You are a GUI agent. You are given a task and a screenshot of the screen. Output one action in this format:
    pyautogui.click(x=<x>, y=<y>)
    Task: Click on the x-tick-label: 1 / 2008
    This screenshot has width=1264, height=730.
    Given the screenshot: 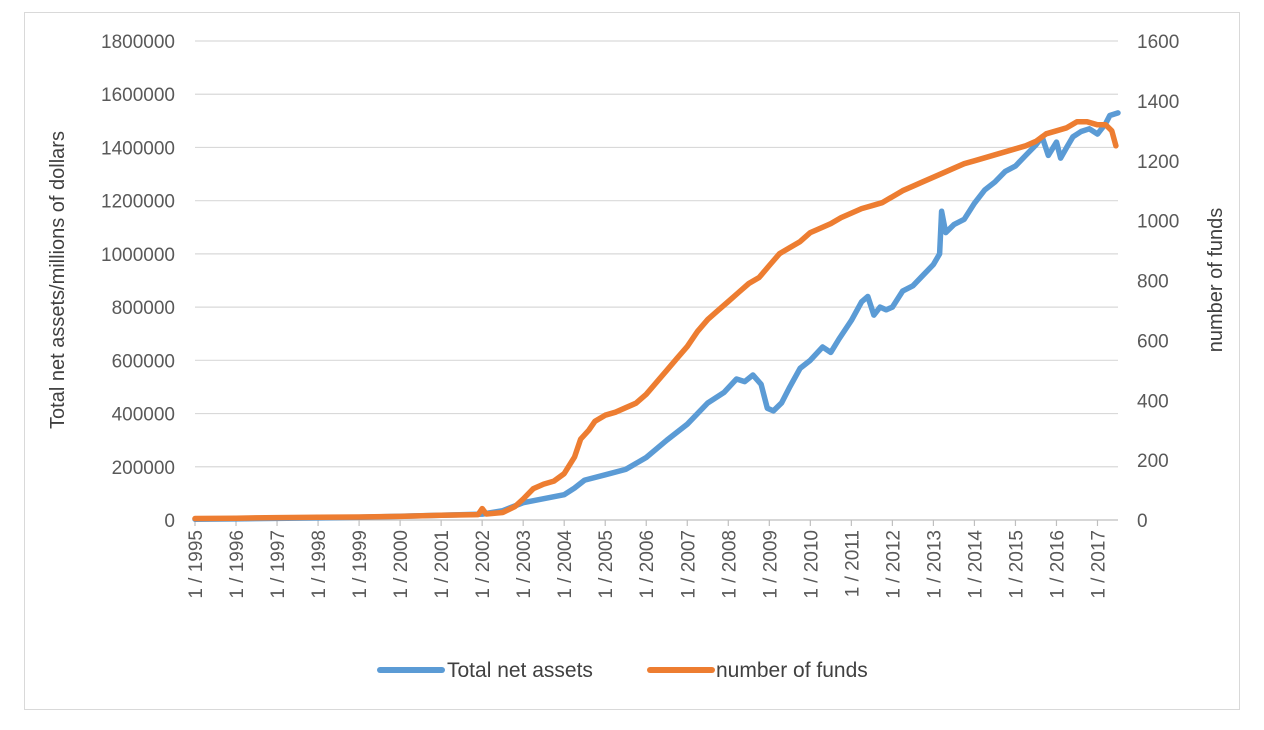 What is the action you would take?
    pyautogui.click(x=729, y=564)
    